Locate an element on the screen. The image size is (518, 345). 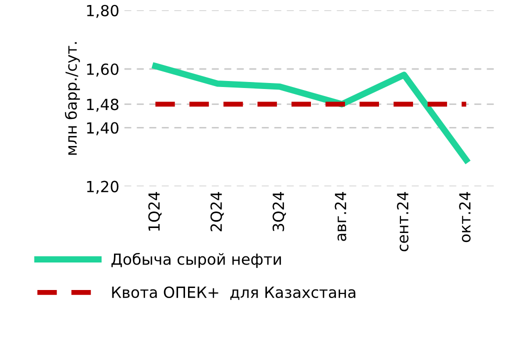
legend-label: Квота ОПЕК+ для Казахстана is located at coordinates (234, 293).